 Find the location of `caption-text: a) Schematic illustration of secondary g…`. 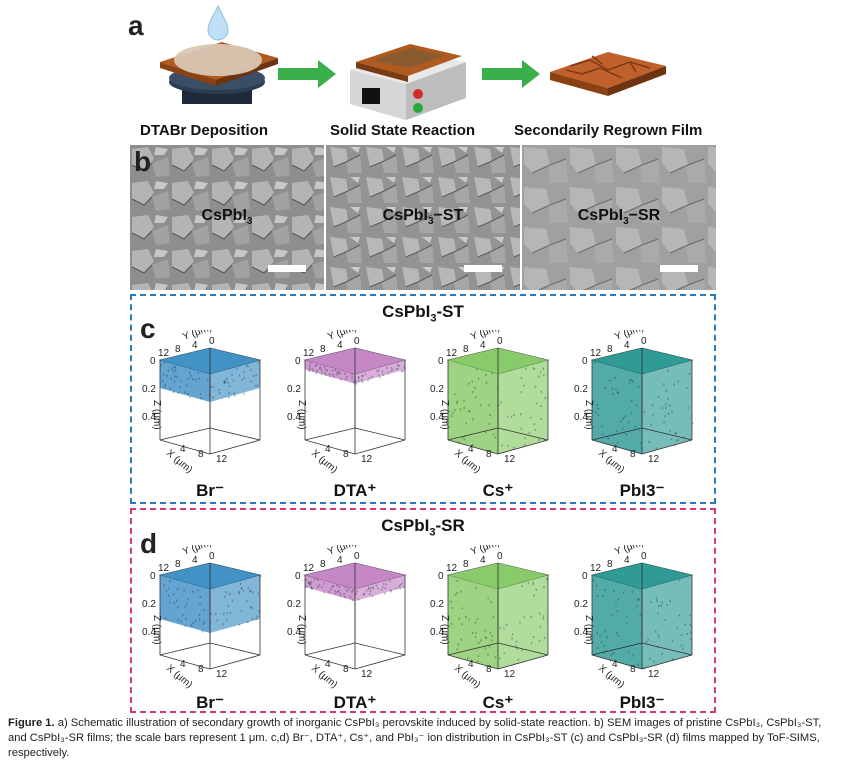

caption-text: a) Schematic illustration of secondary g… is located at coordinates (414, 738).